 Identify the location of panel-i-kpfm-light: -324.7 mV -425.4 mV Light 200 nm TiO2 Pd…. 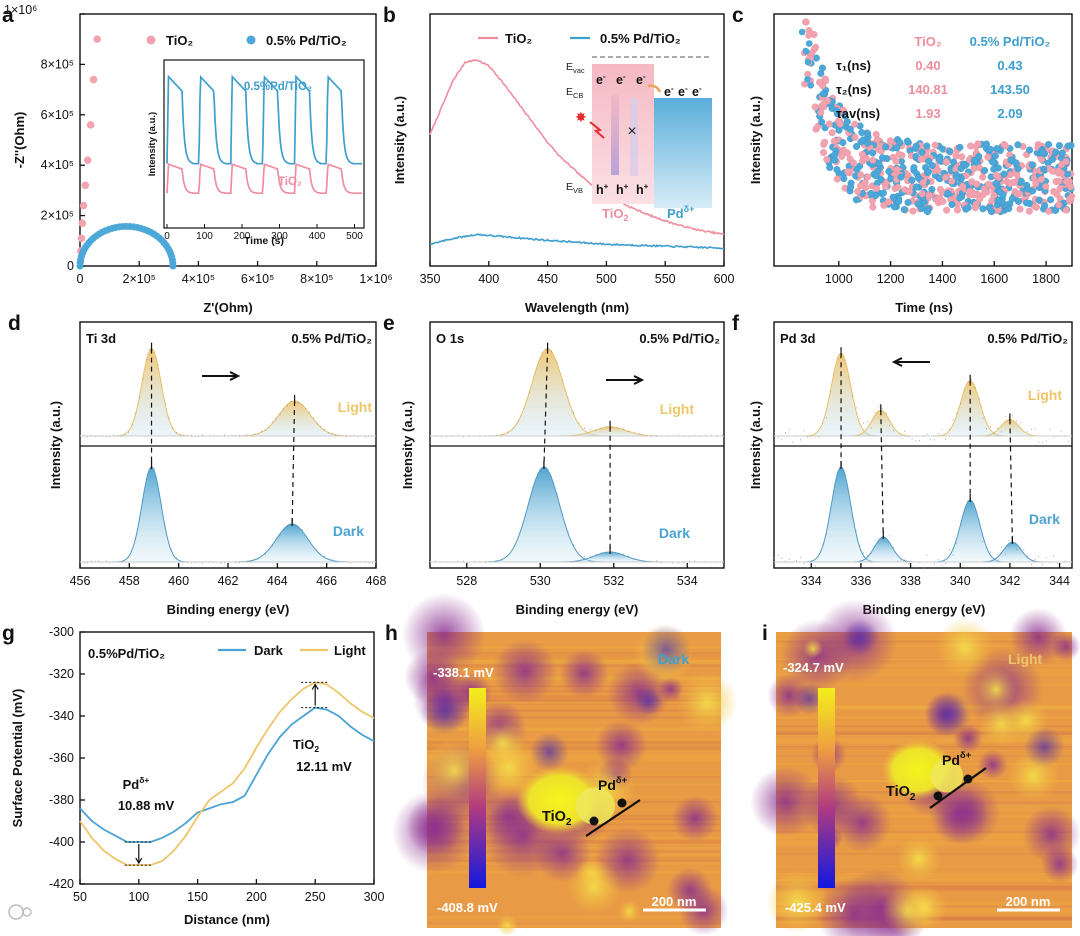
(915, 767).